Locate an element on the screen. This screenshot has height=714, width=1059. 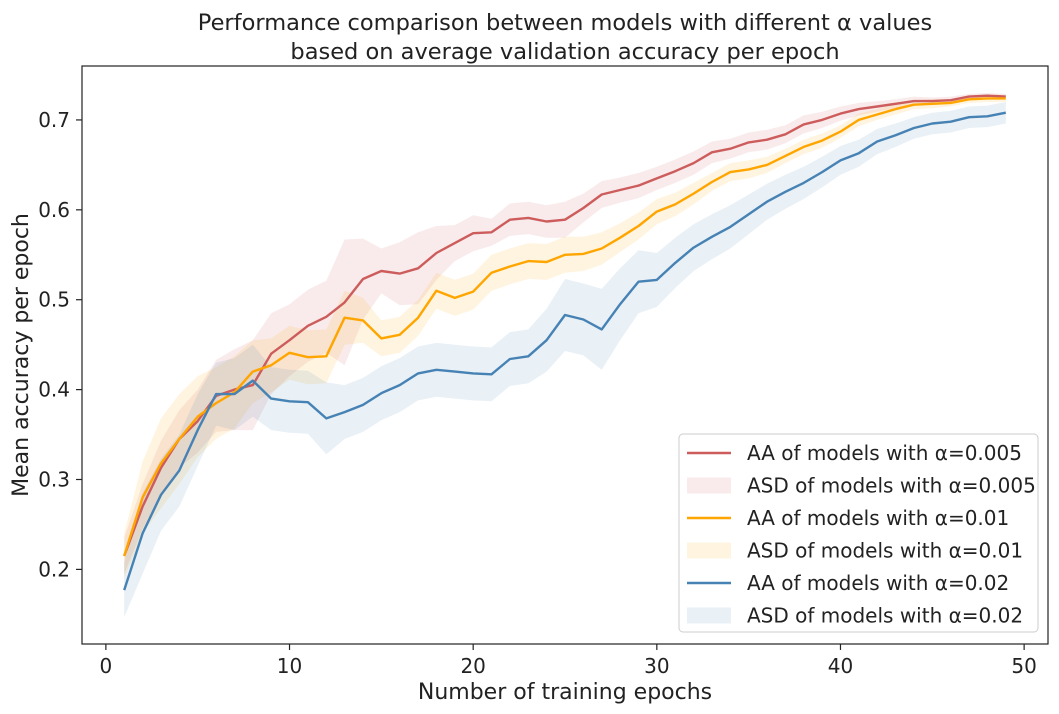
y-tick-label: 0.6 is located at coordinates (54, 210).